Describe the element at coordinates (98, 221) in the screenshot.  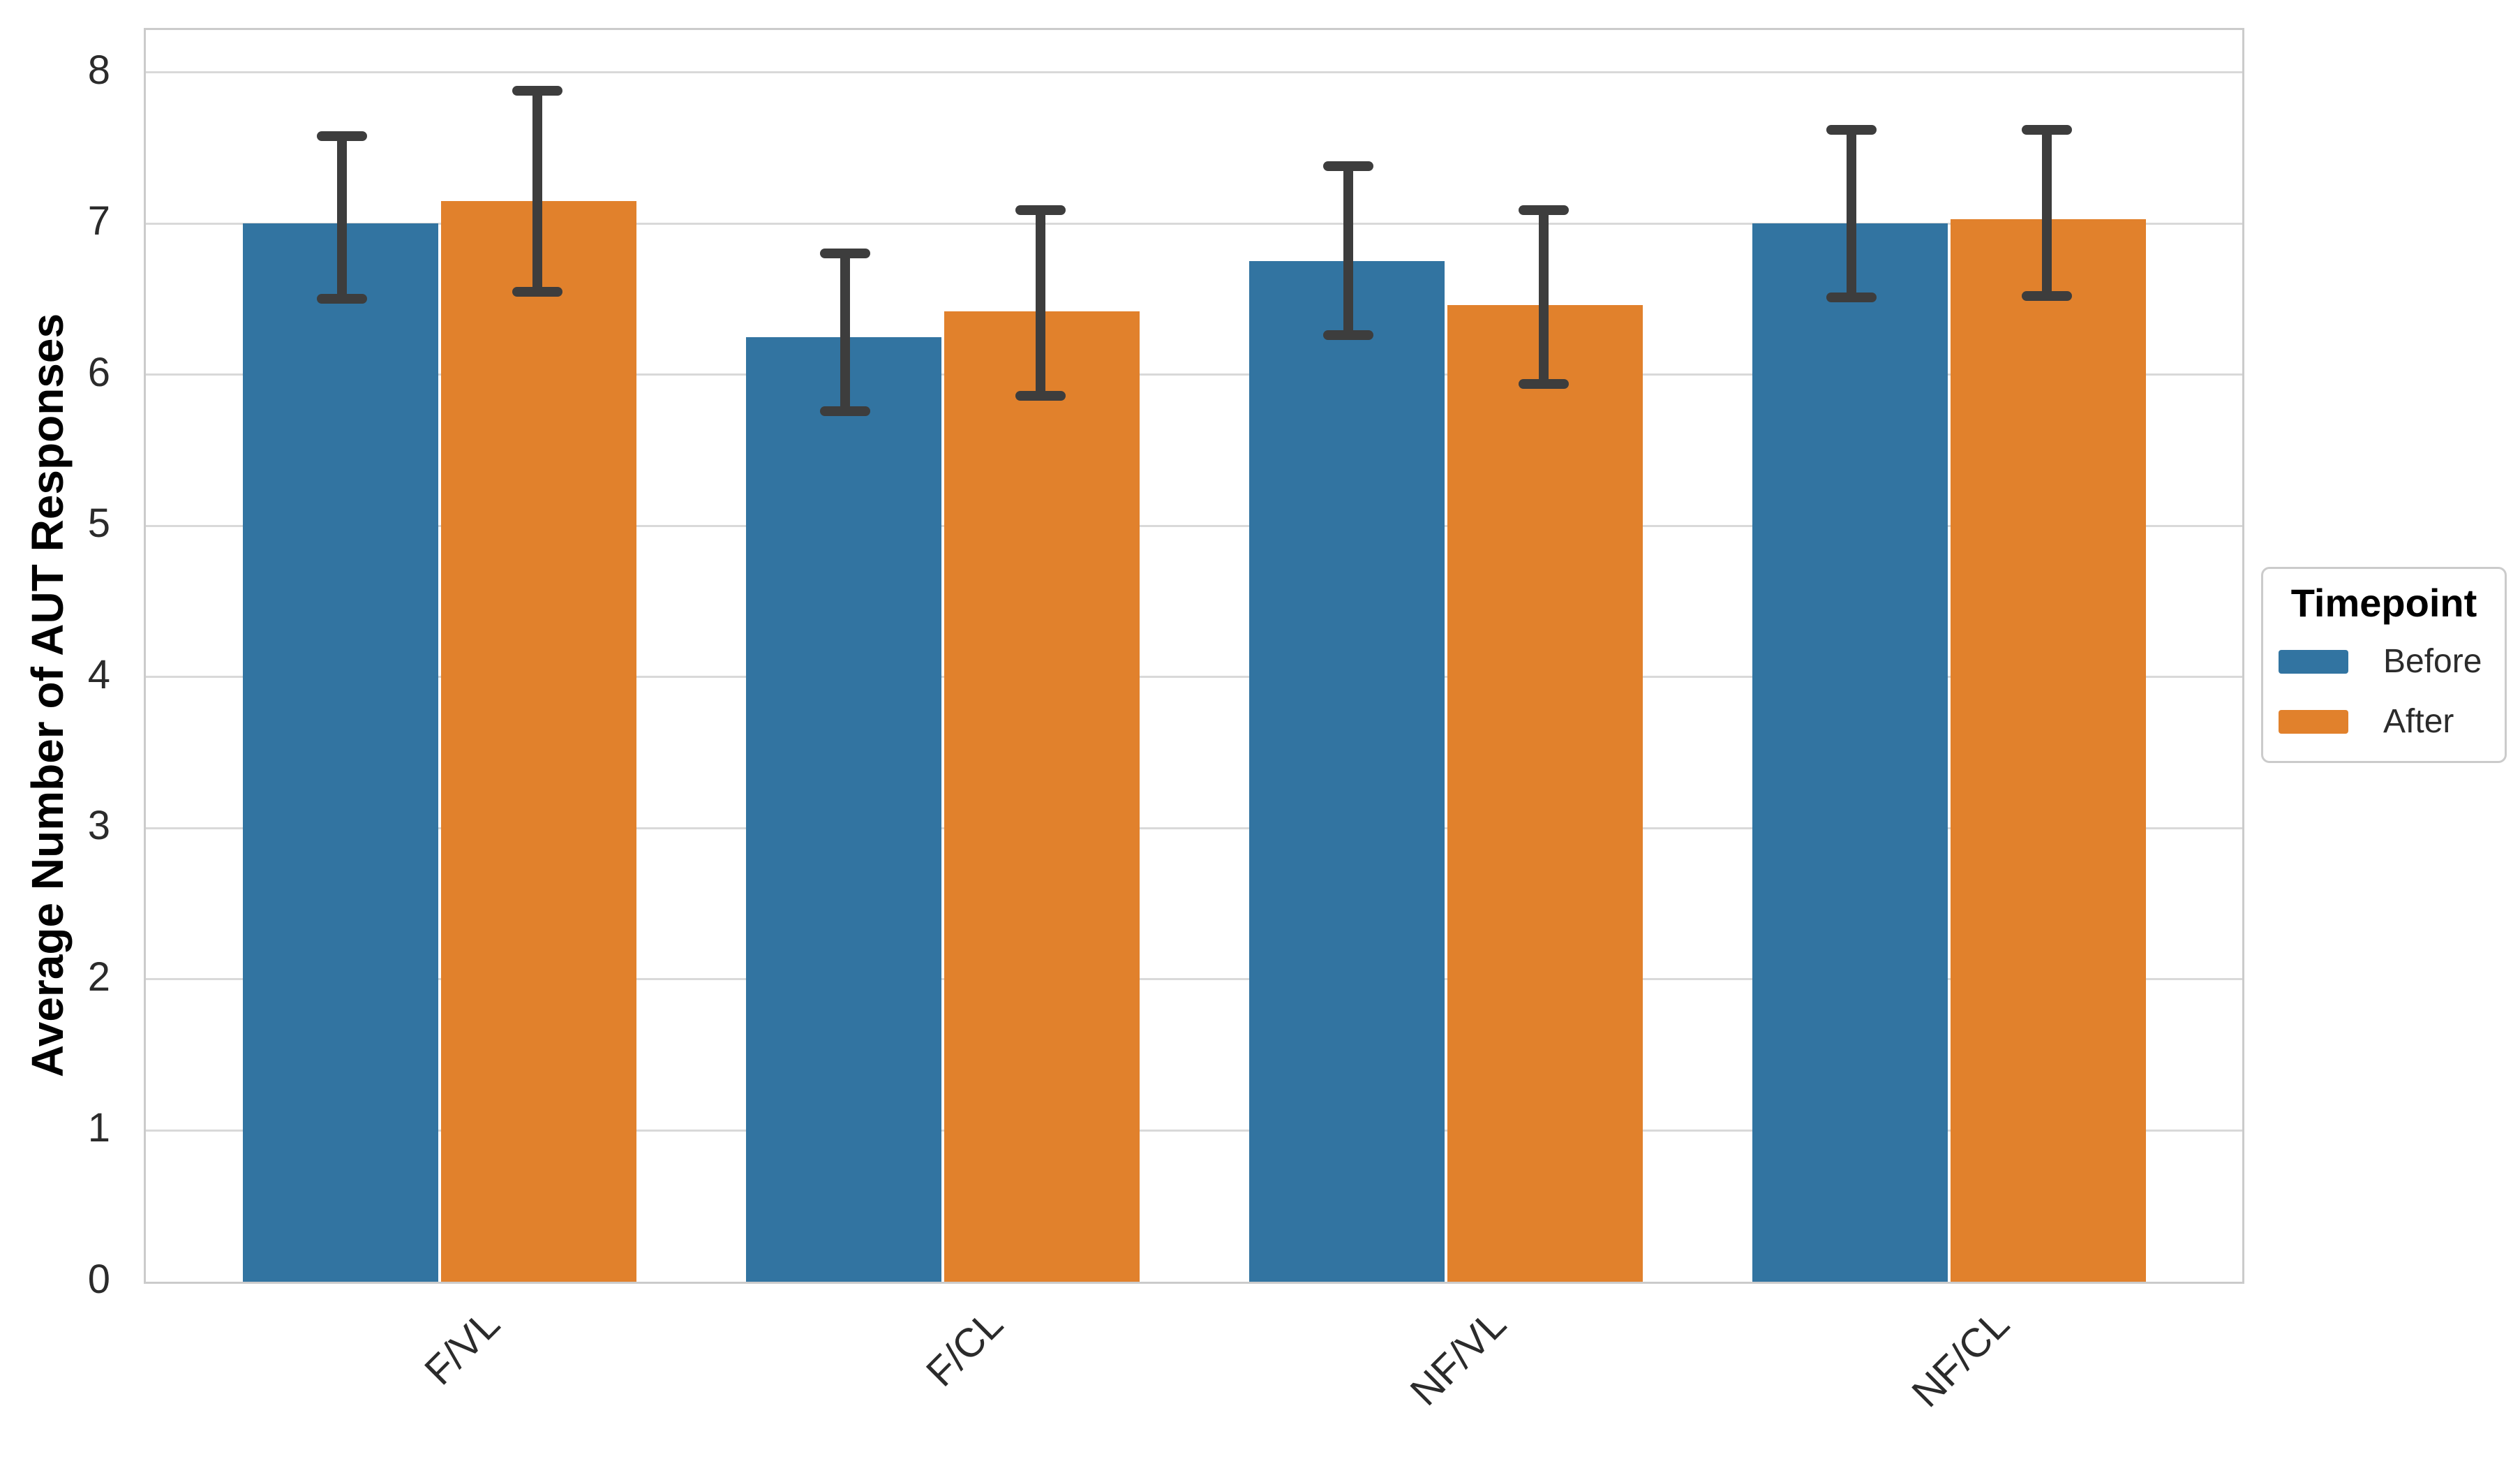
I see `y-tick-label-7: 7` at that location.